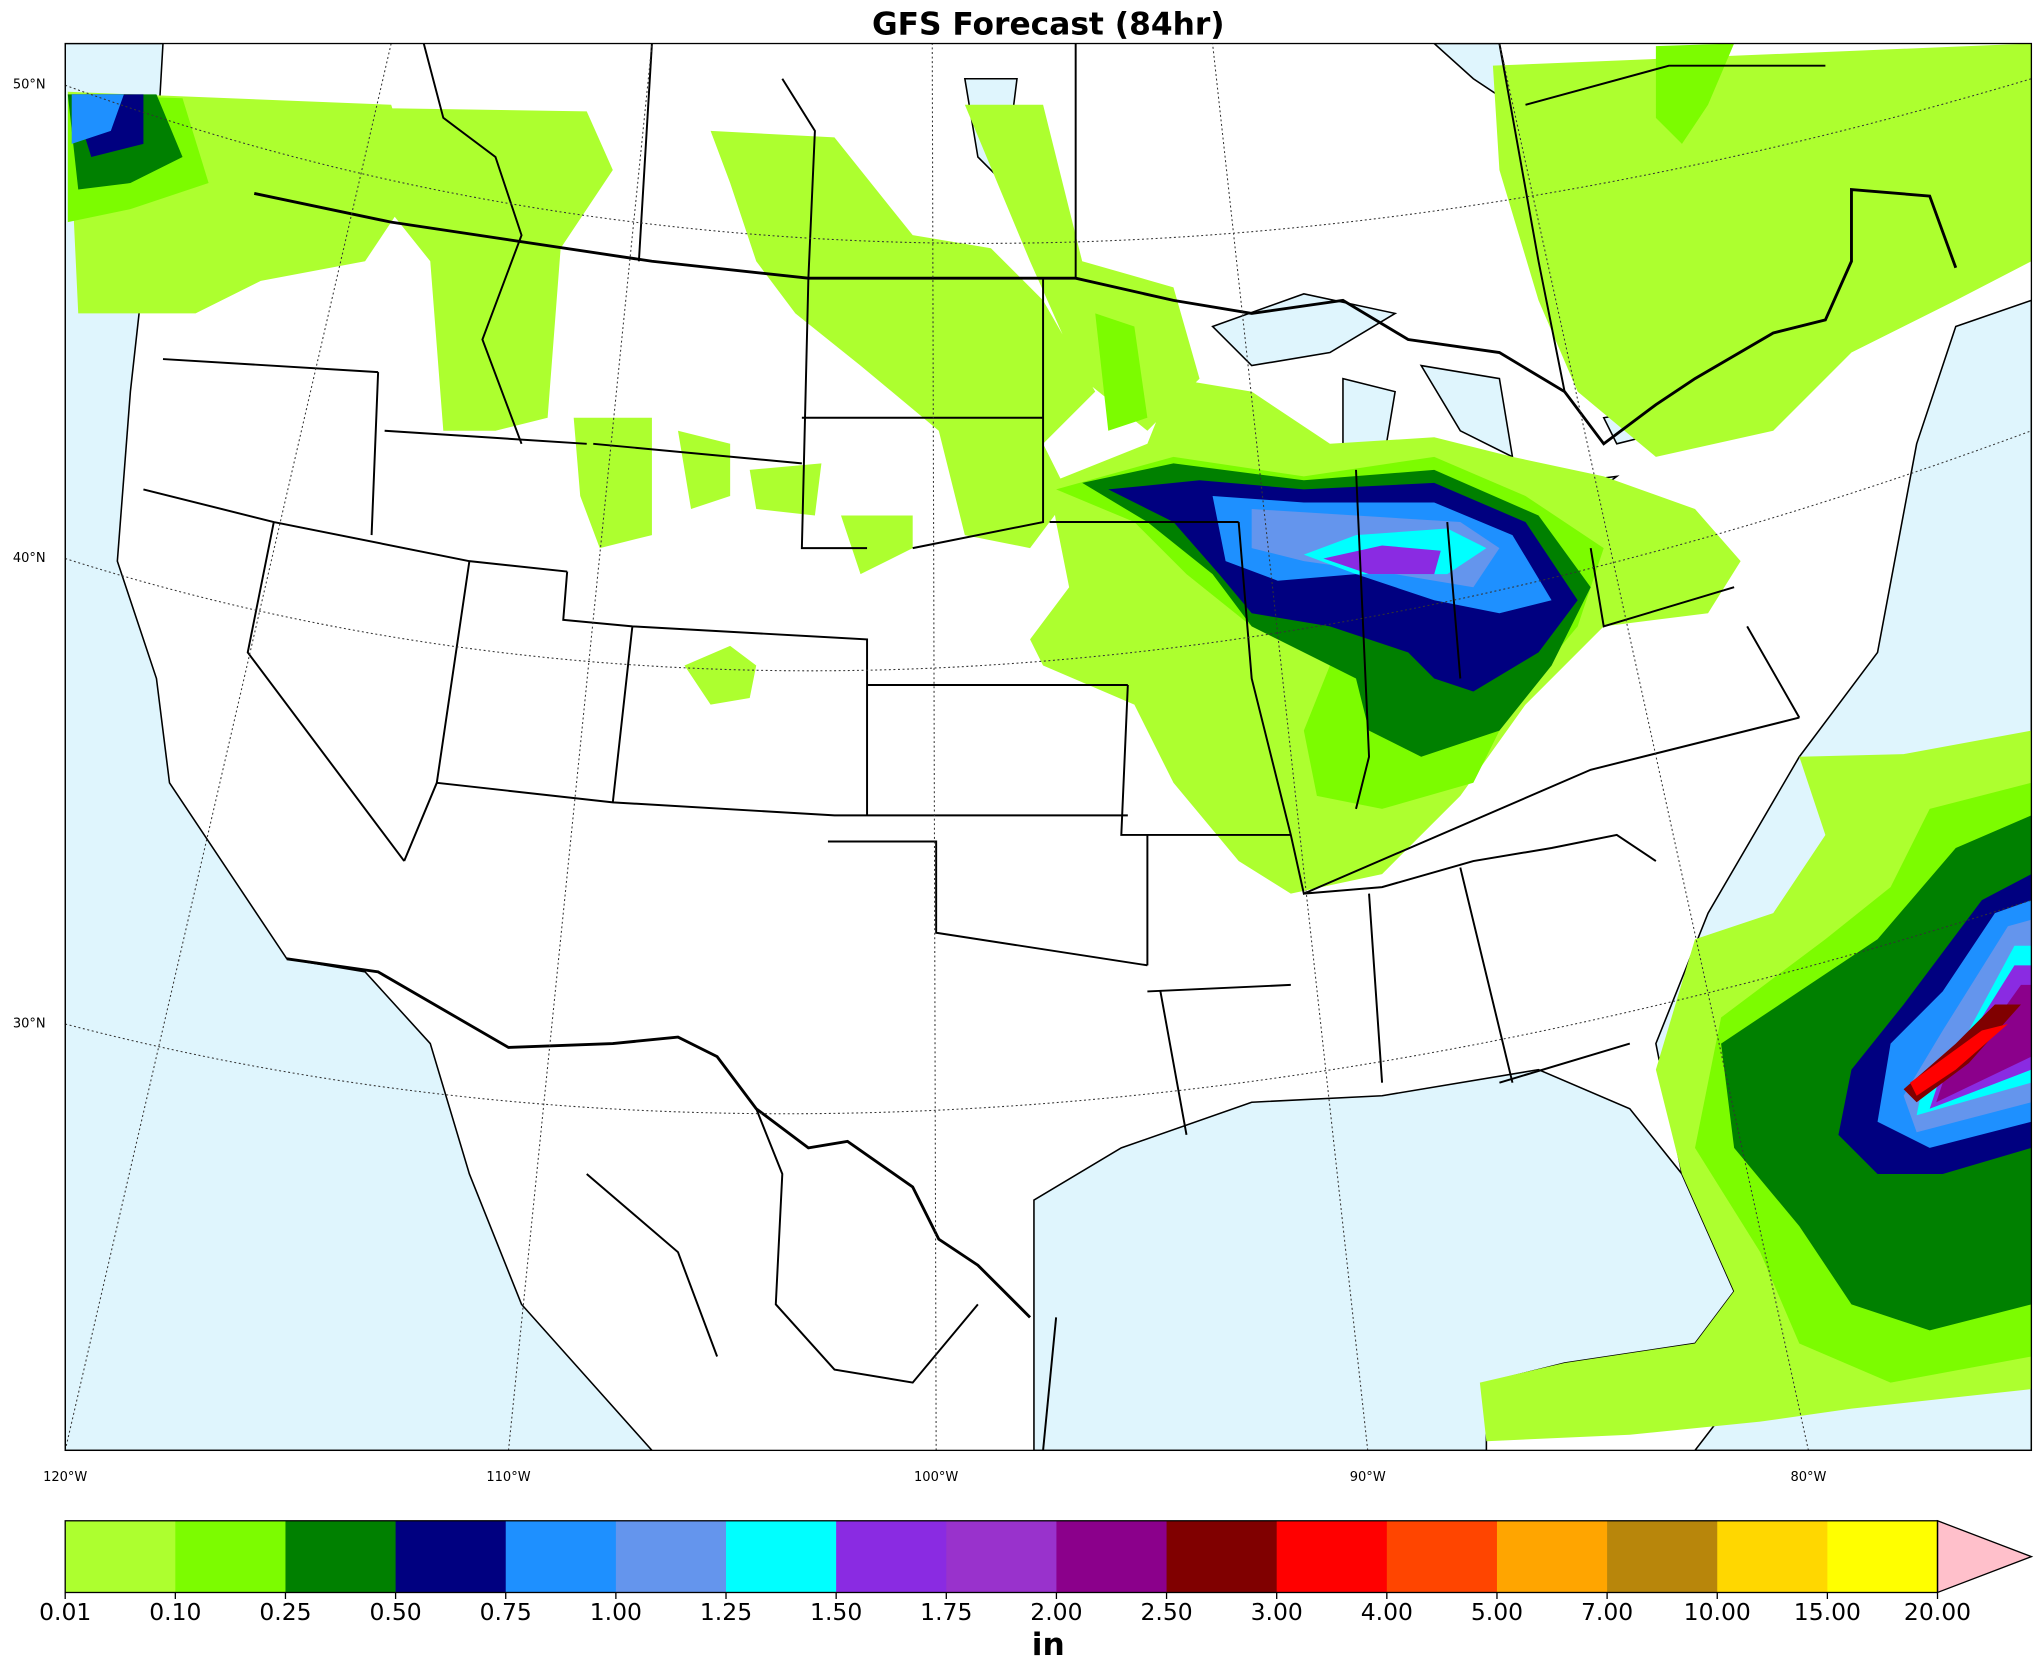 This screenshot has height=1666, width=2034. Describe the element at coordinates (285, 1612) in the screenshot. I see `colorbar-label: 0.25` at that location.